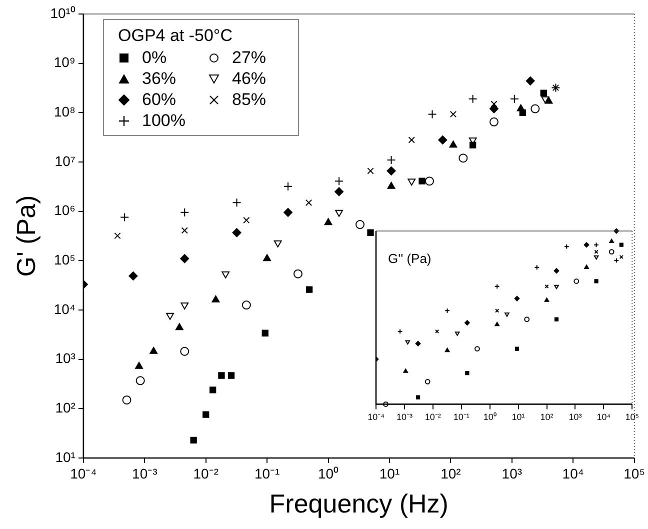  Describe the element at coordinates (65, 456) in the screenshot. I see `y-tick-label: 10¹` at that location.